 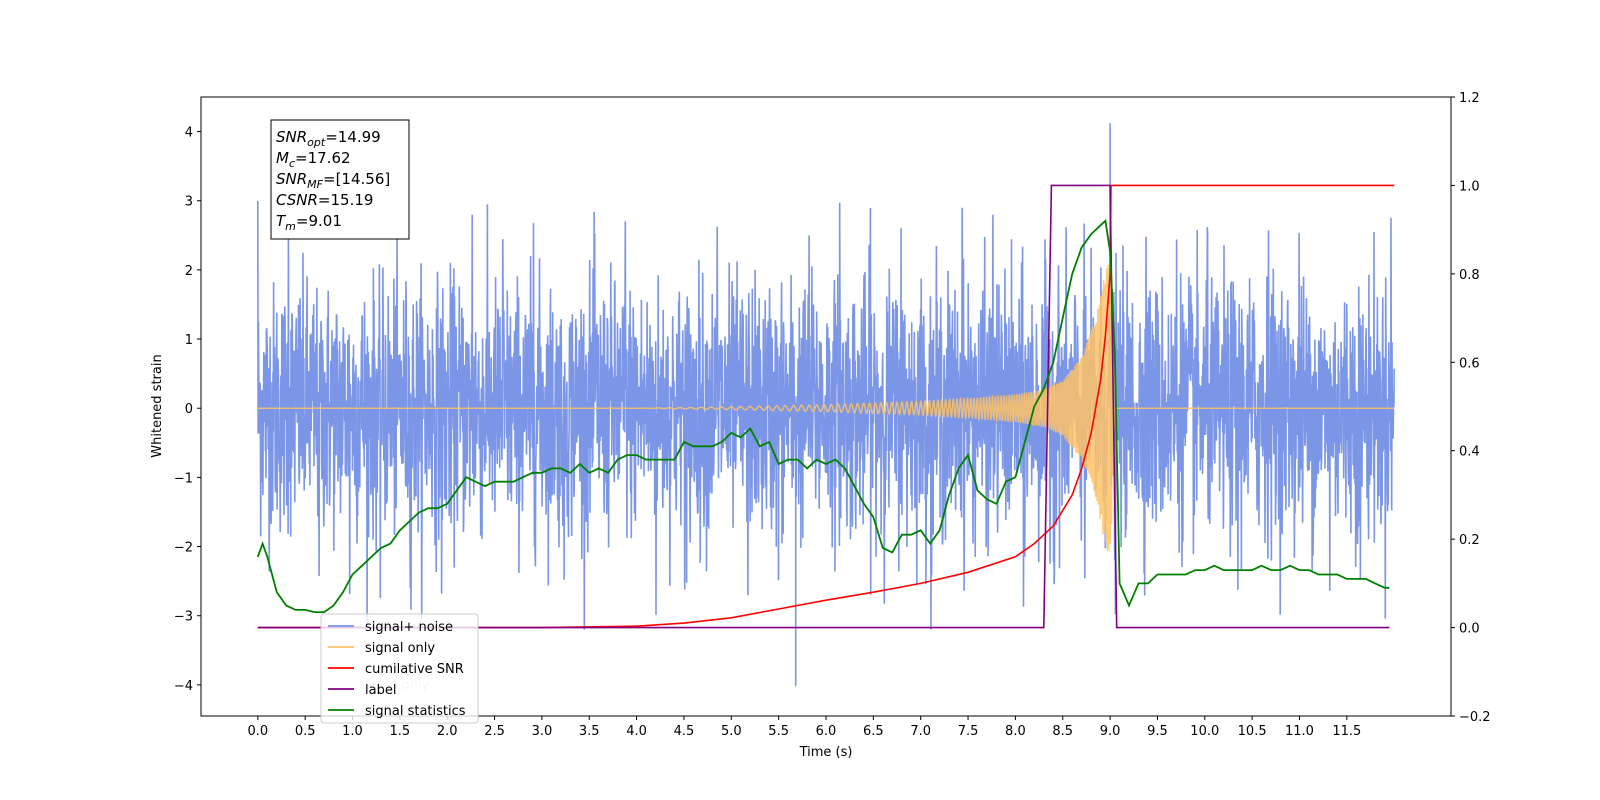 I want to click on x-tick-label: 7.5, so click(x=968, y=731).